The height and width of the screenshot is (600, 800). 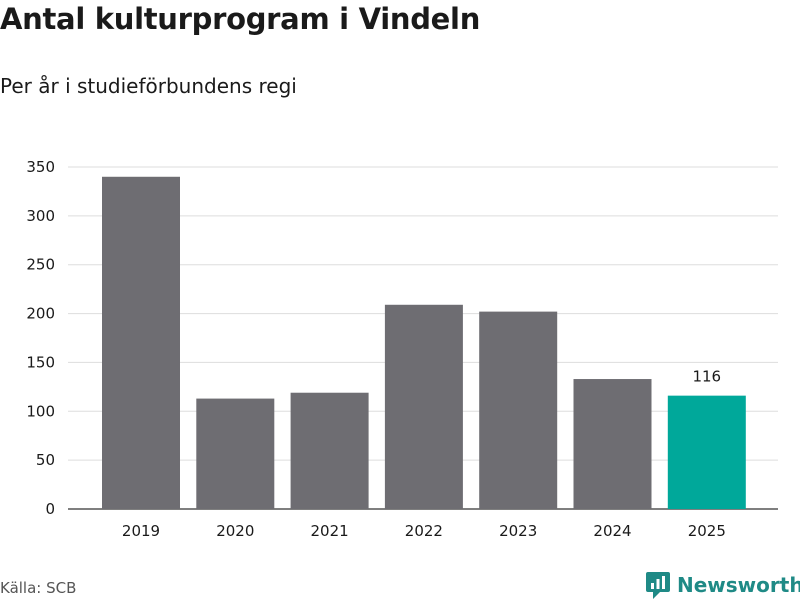 I want to click on x-tick-label: 2019, so click(x=141, y=531).